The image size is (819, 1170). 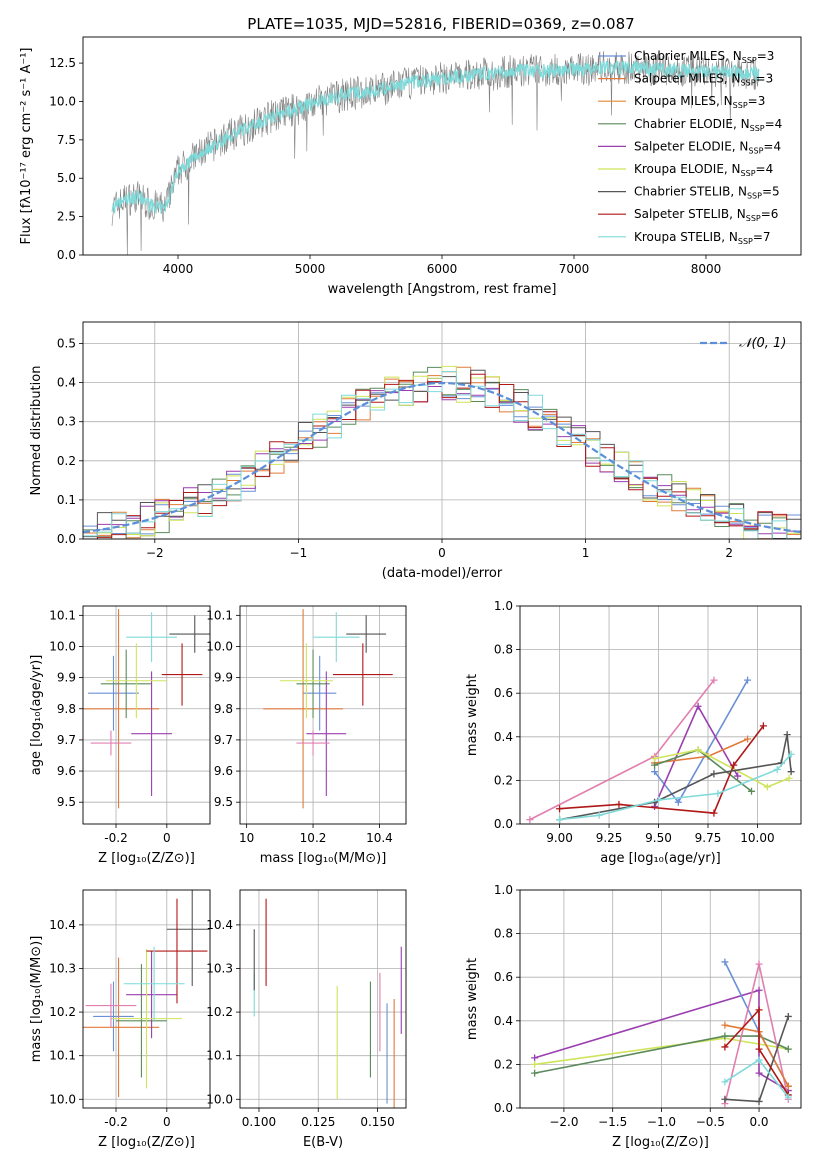 I want to click on tick-label-x: 8000, so click(x=706, y=269).